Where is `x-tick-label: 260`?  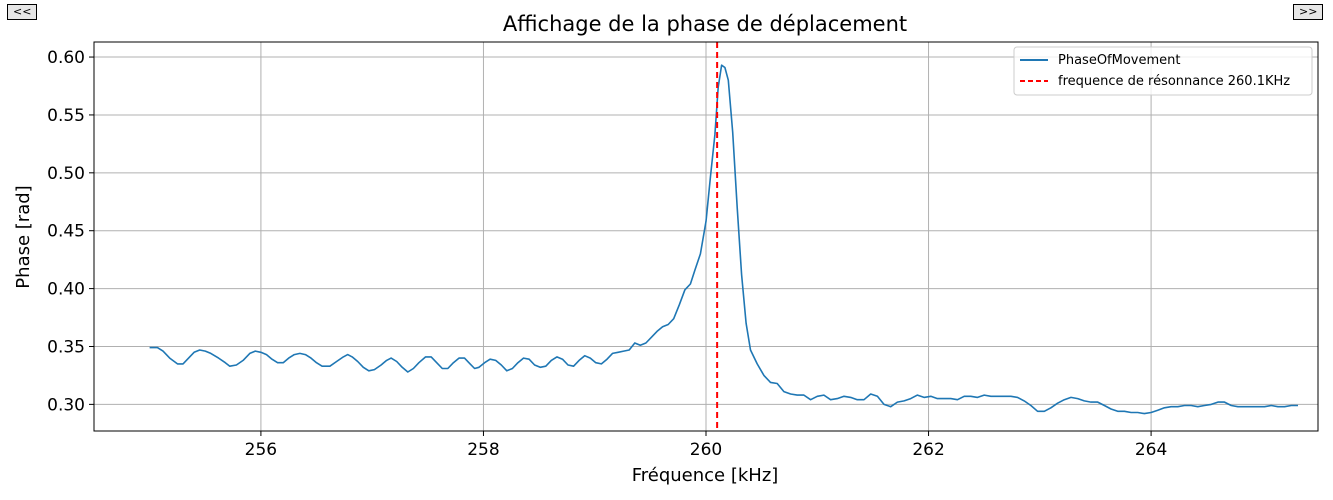 x-tick-label: 260 is located at coordinates (706, 450).